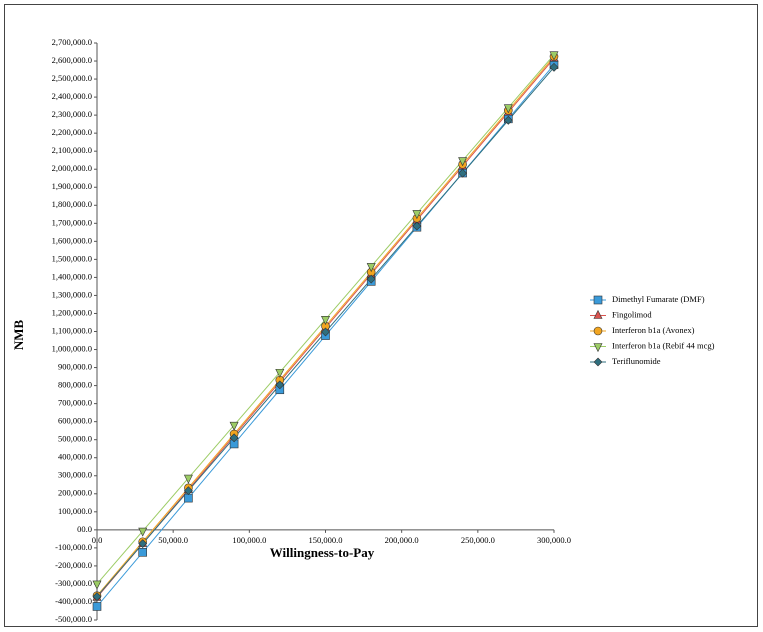 The width and height of the screenshot is (763, 632). What do you see at coordinates (653, 330) in the screenshot?
I see `legend-label: Interferon b1a (Avonex)` at bounding box center [653, 330].